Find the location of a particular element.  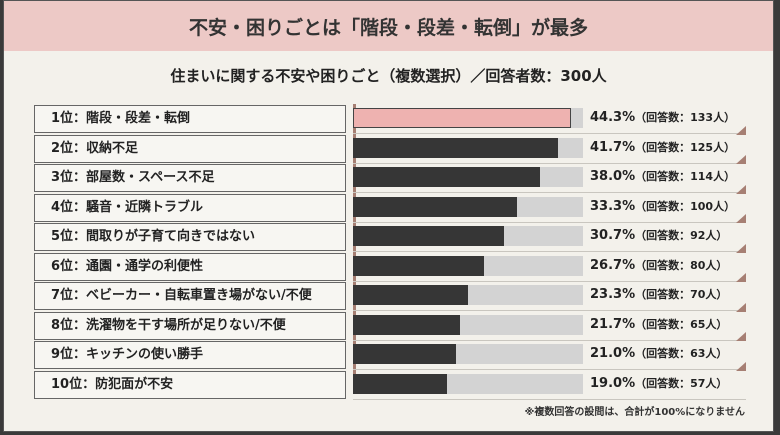

percent-label: 23.3% is located at coordinates (613, 294).